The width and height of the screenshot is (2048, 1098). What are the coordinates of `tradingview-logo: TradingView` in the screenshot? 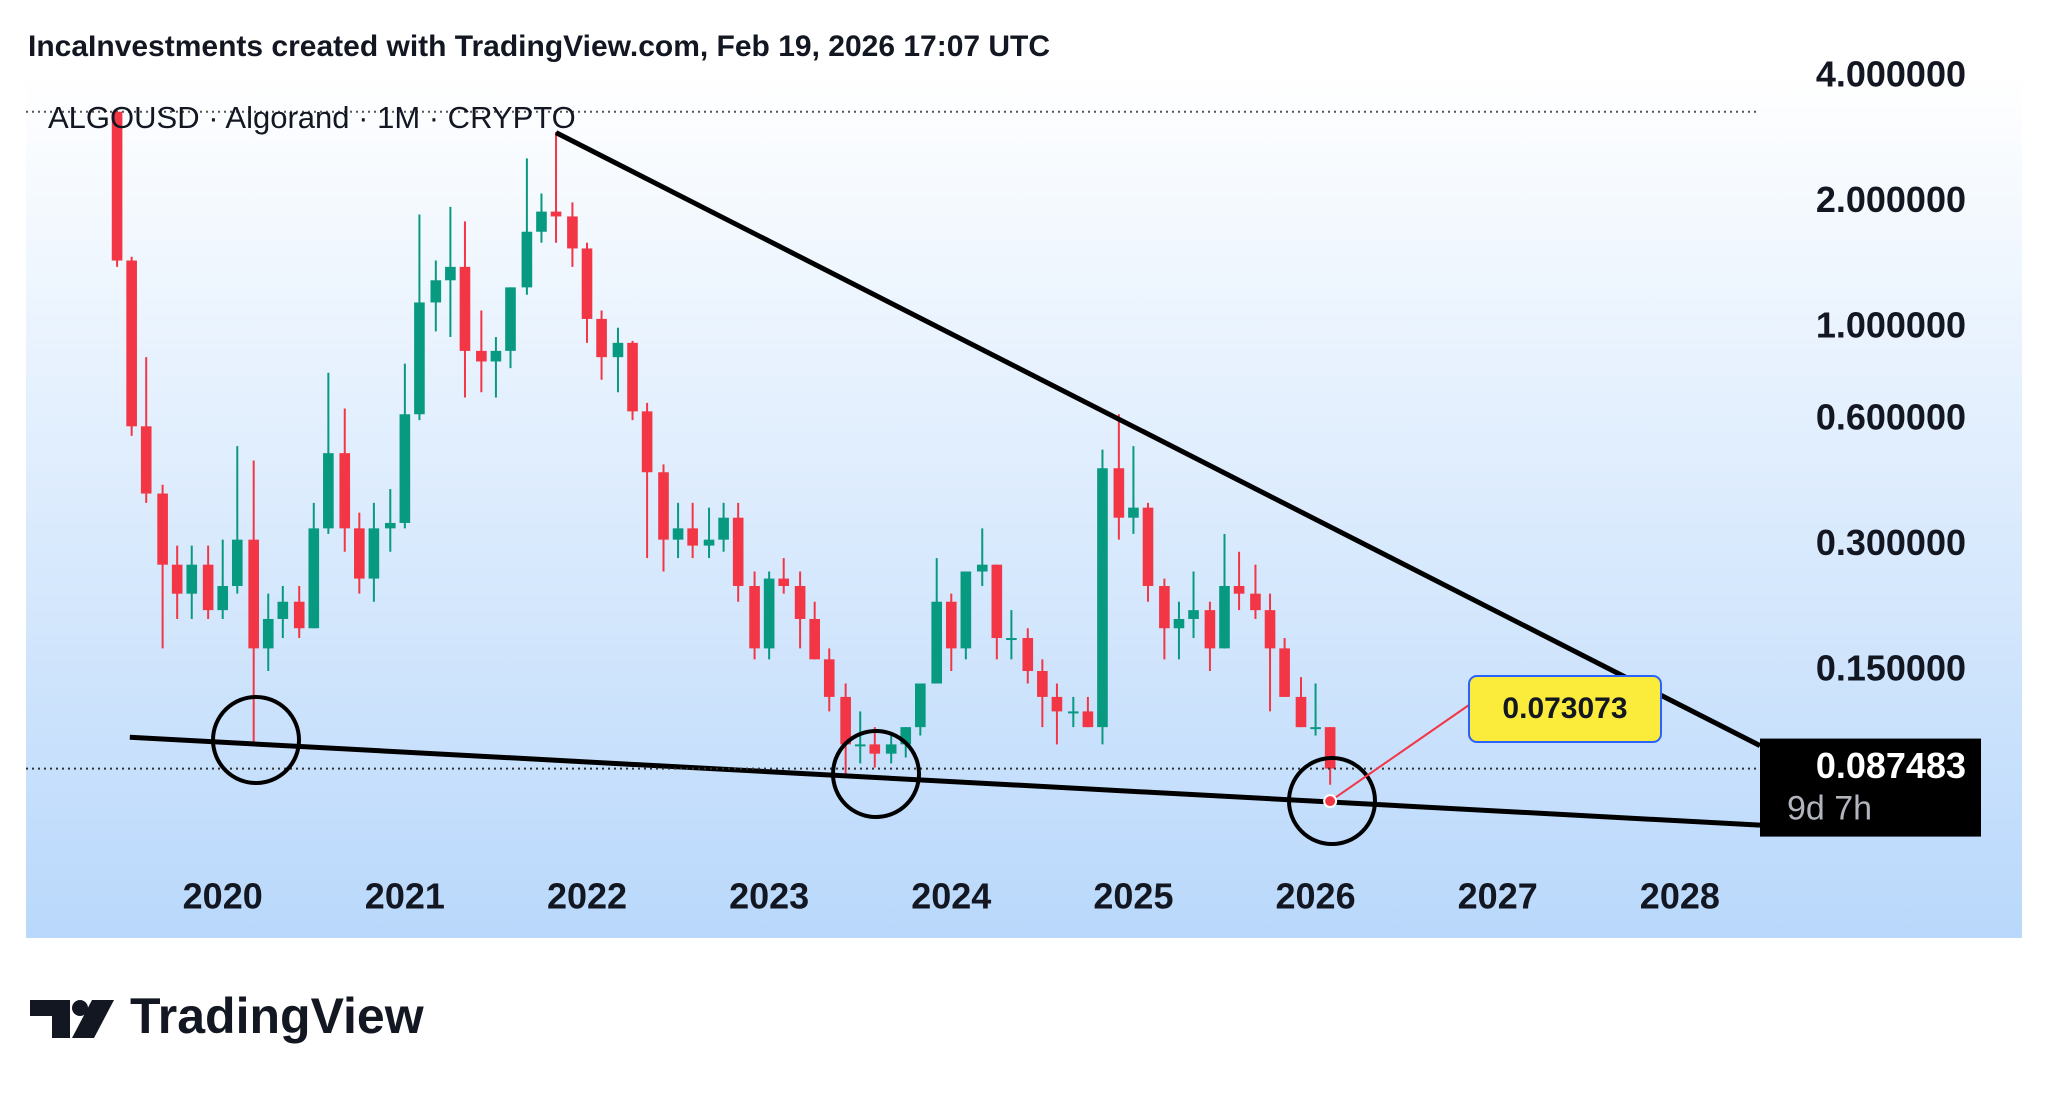 It's located at (227, 1016).